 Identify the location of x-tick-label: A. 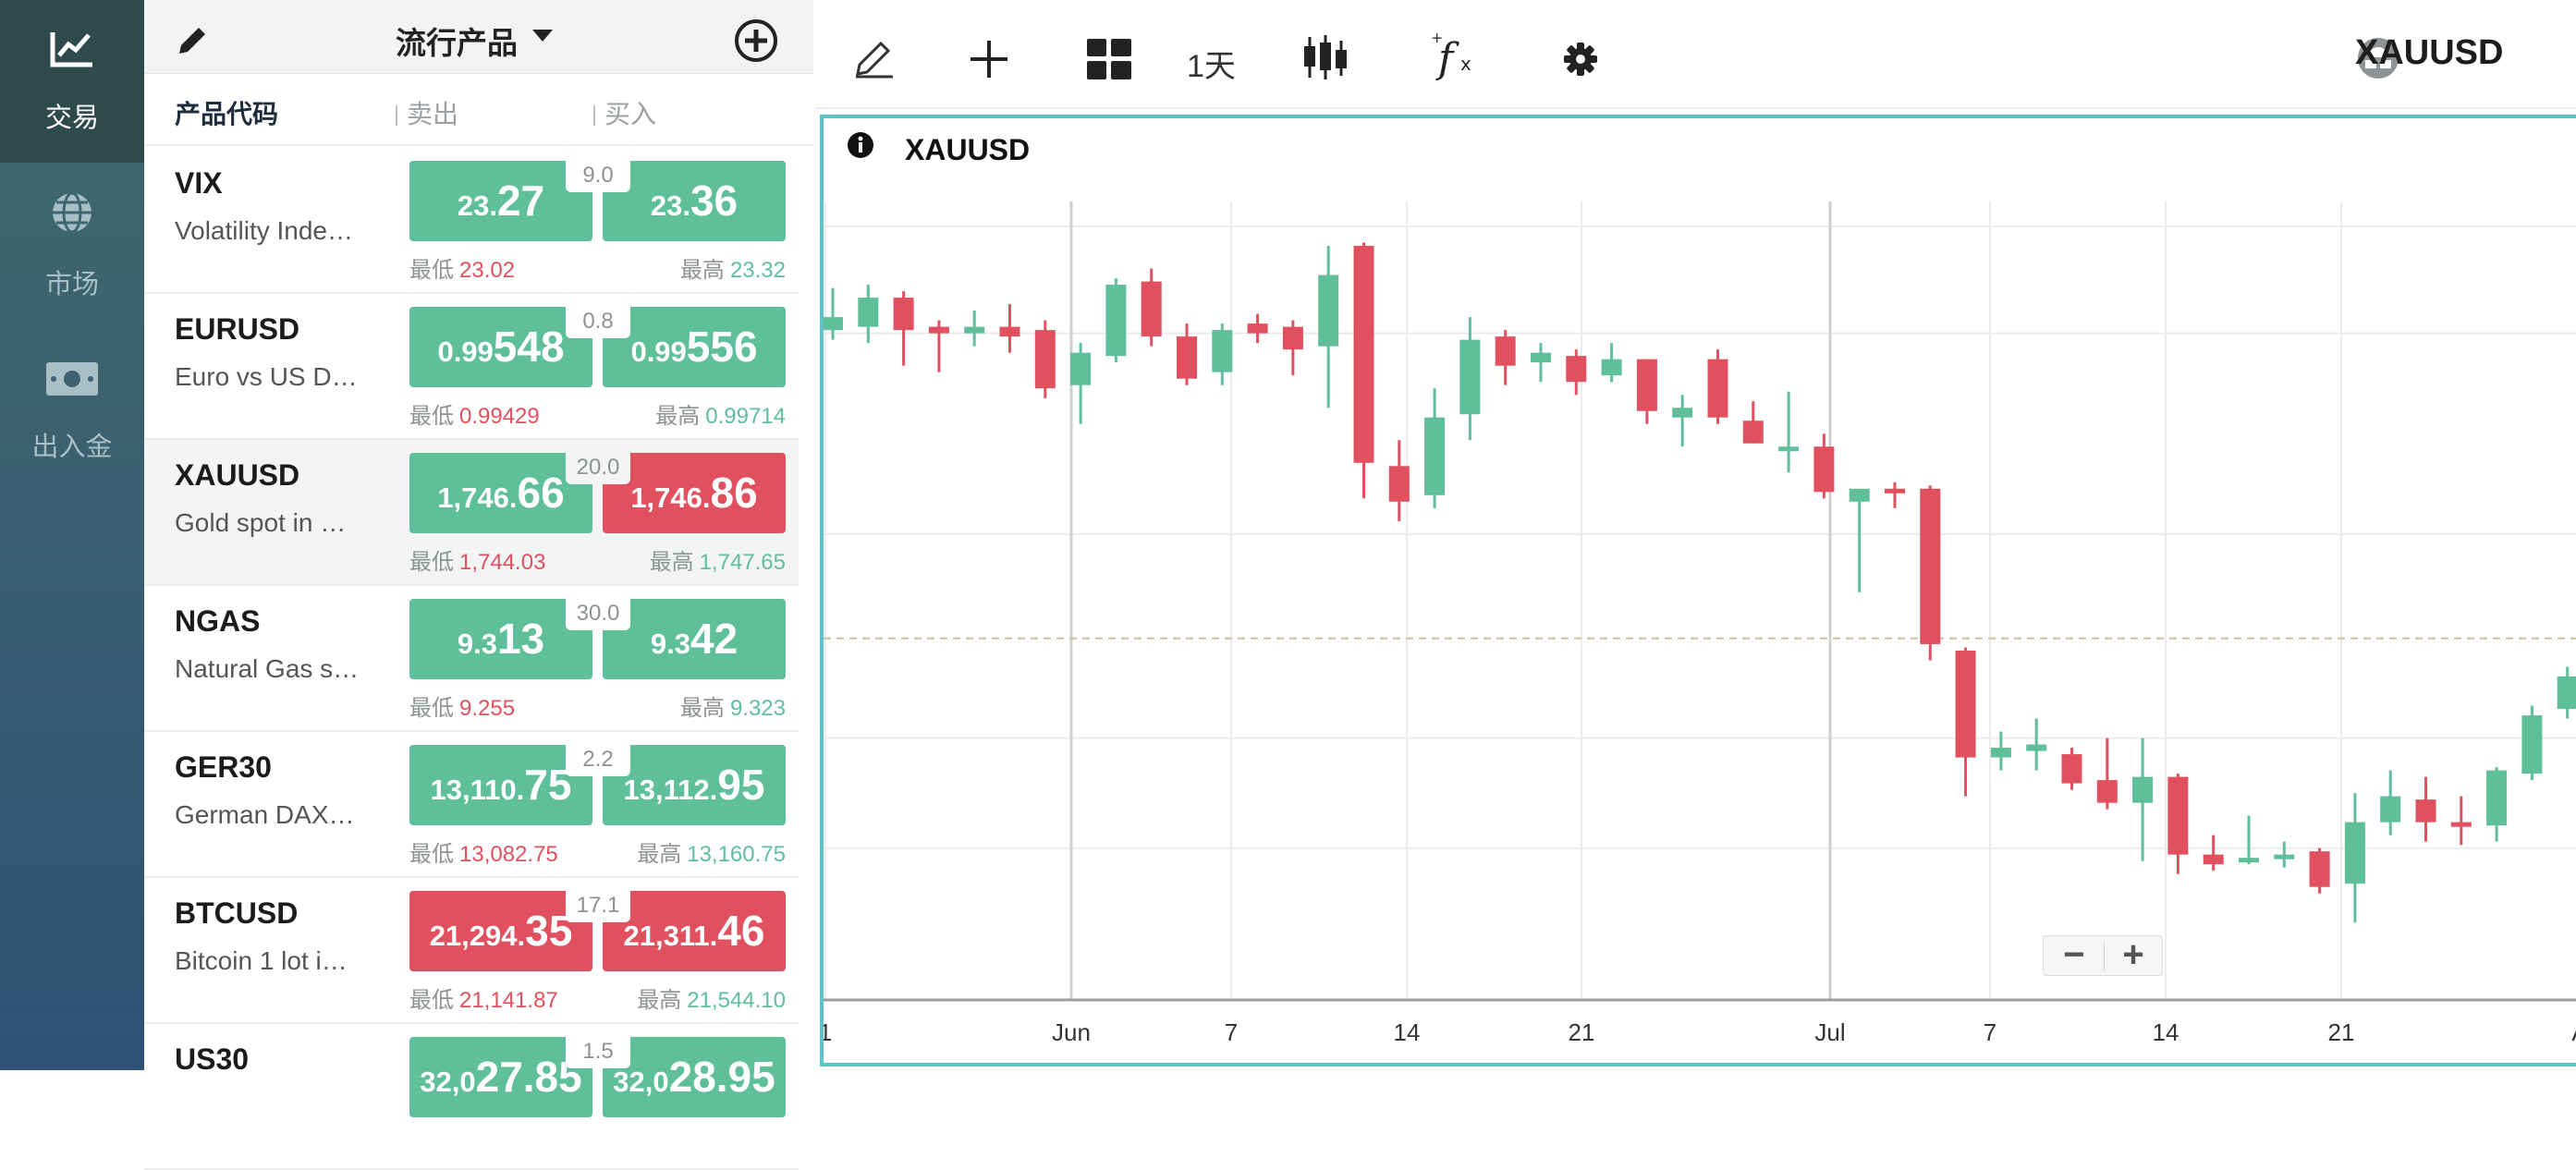
(2573, 1032).